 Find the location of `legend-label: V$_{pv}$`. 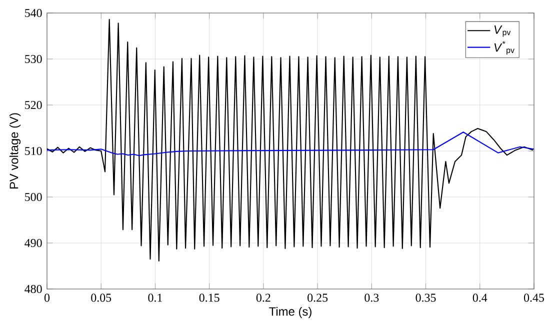

legend-label: V$_{pv}$ is located at coordinates (502, 31).